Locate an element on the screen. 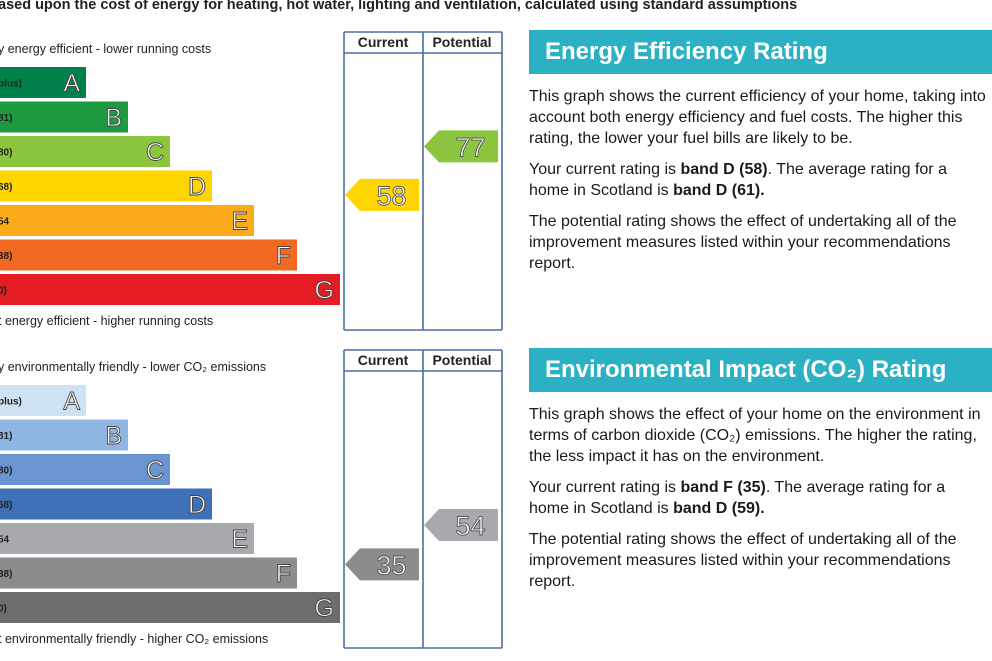 The height and width of the screenshot is (661, 992). environmental-impact-title: Environmental Impact (CO₂) Rating is located at coordinates (760, 370).